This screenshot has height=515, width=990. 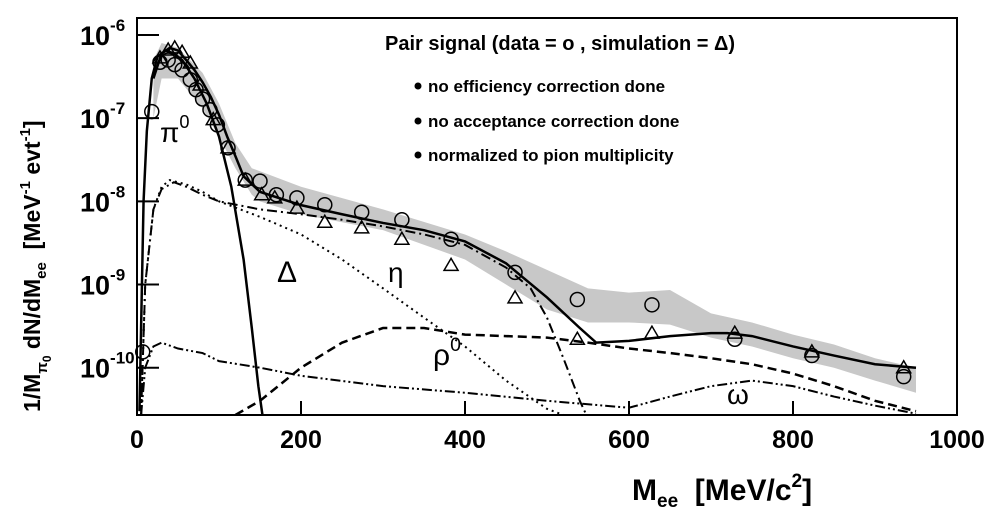 What do you see at coordinates (32, 161) in the screenshot?
I see `y-label-part: evt` at bounding box center [32, 161].